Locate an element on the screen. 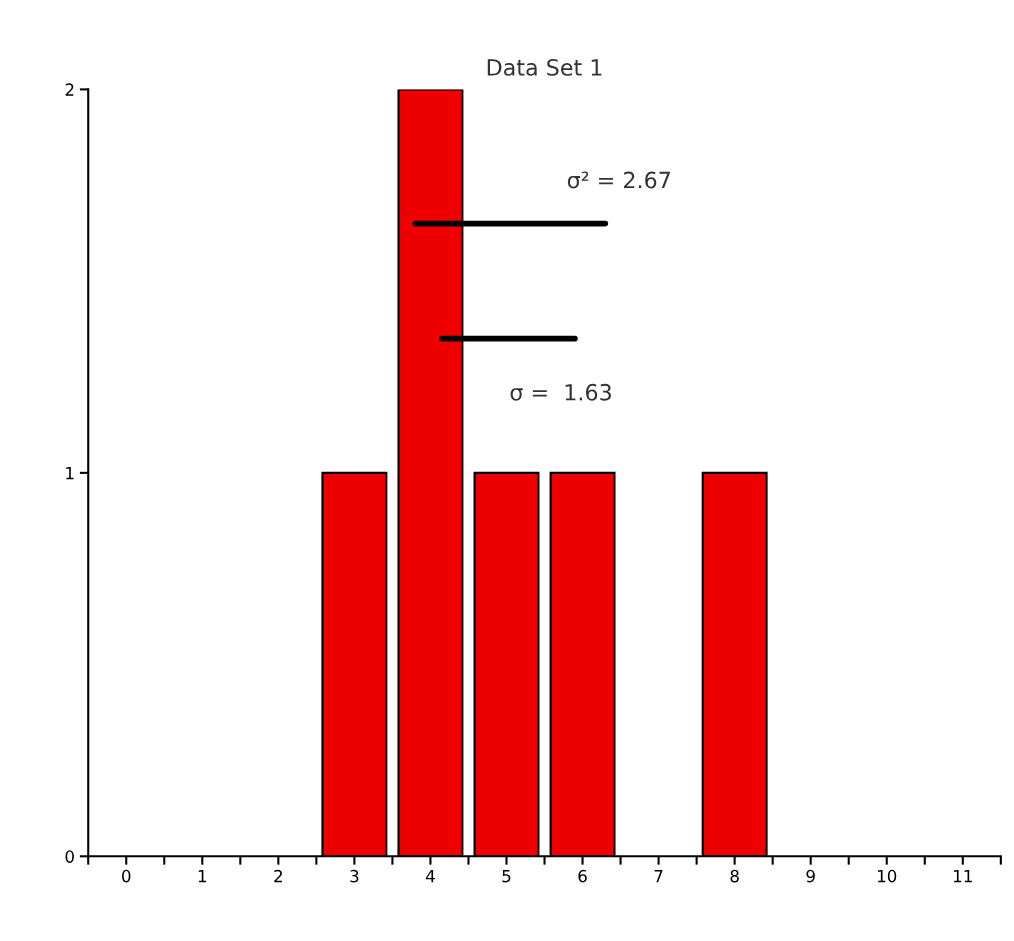  x-tick-label: 4 is located at coordinates (430, 876).